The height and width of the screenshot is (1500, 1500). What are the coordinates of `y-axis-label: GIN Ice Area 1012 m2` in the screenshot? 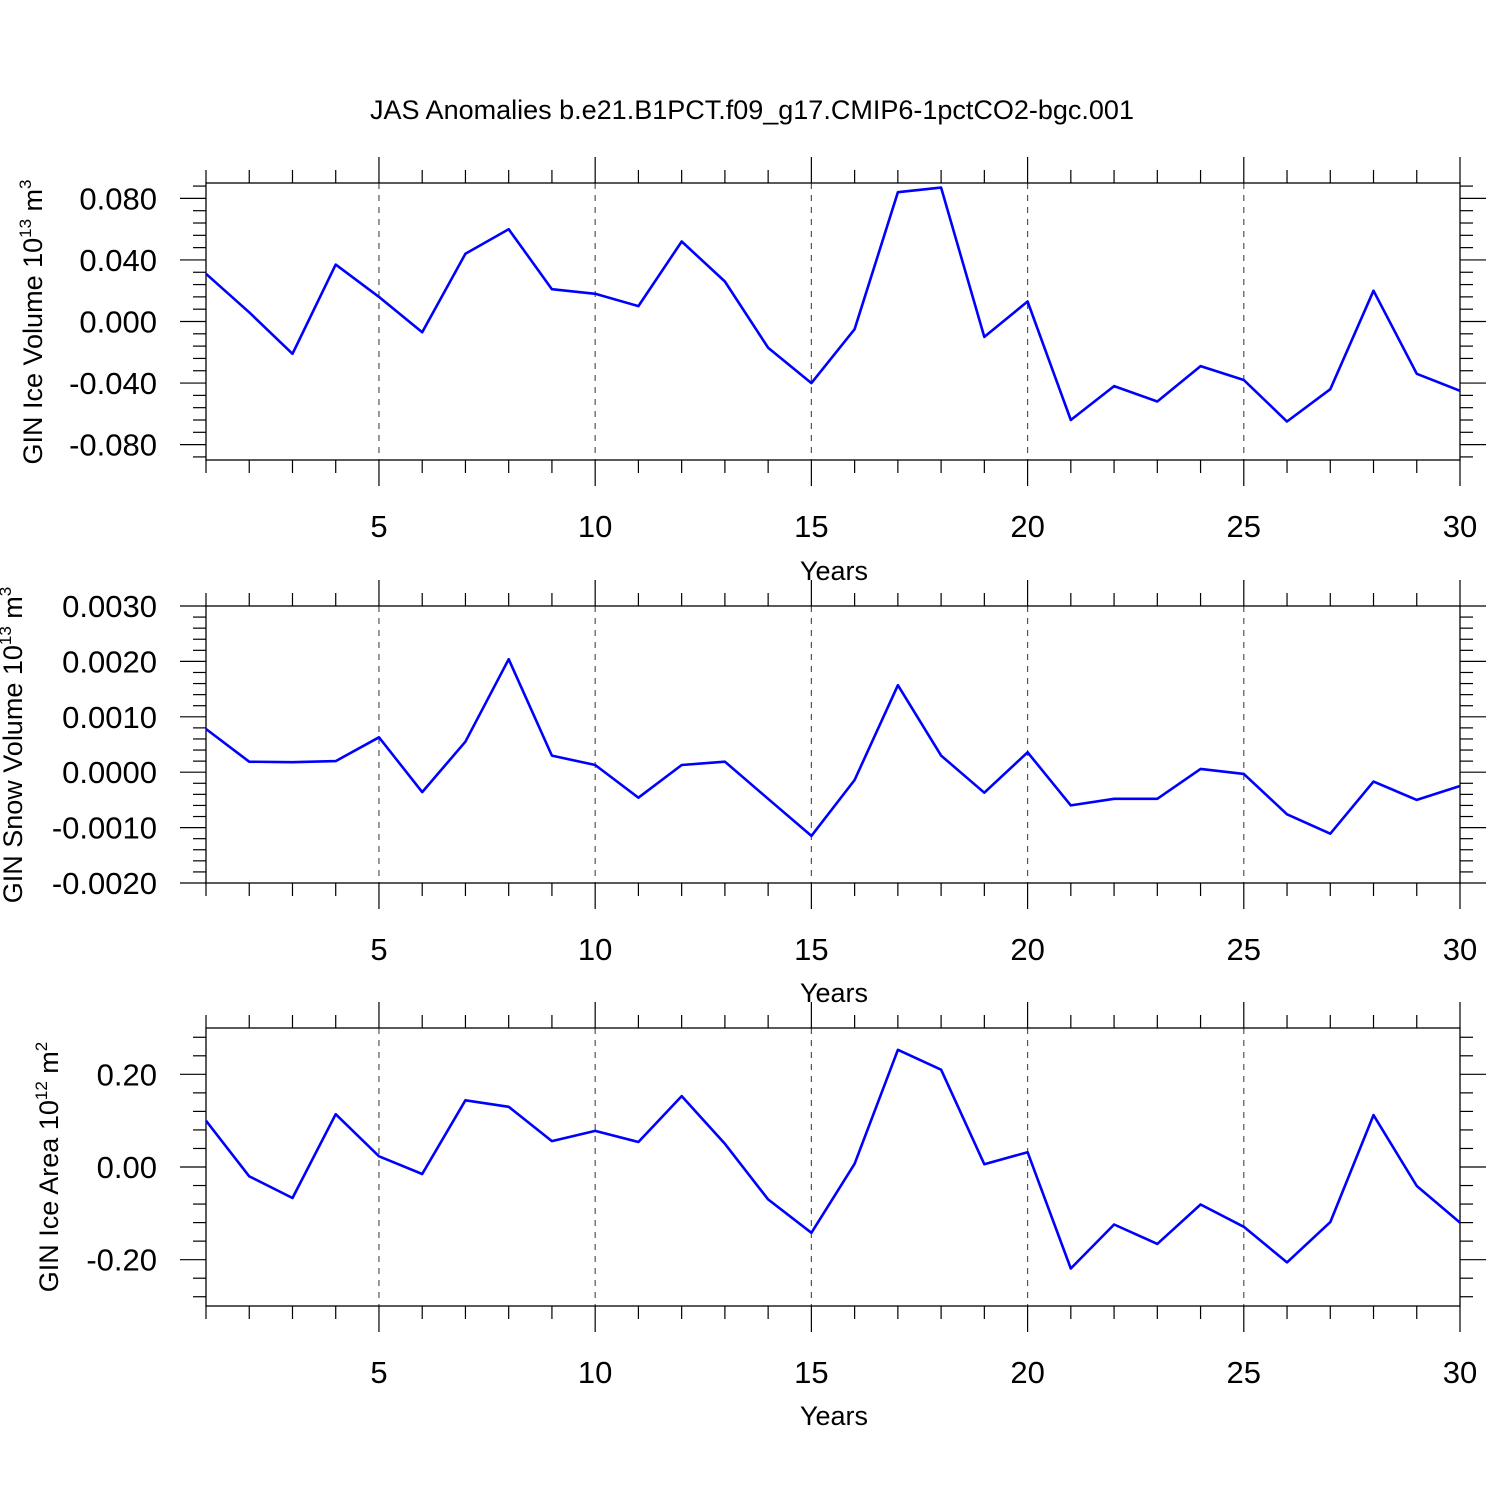 It's located at (48, 1167).